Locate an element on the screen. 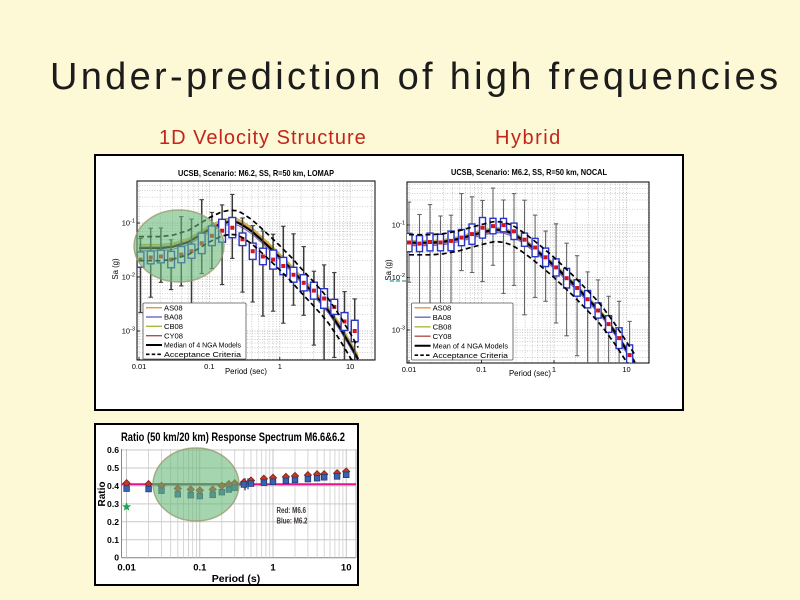  svg-text:UCSB, Scenario: M6.2, SS, R=50: UCSB, Scenario: M6.2, SS, R=50 km, NOCAL is located at coordinates (529, 172).